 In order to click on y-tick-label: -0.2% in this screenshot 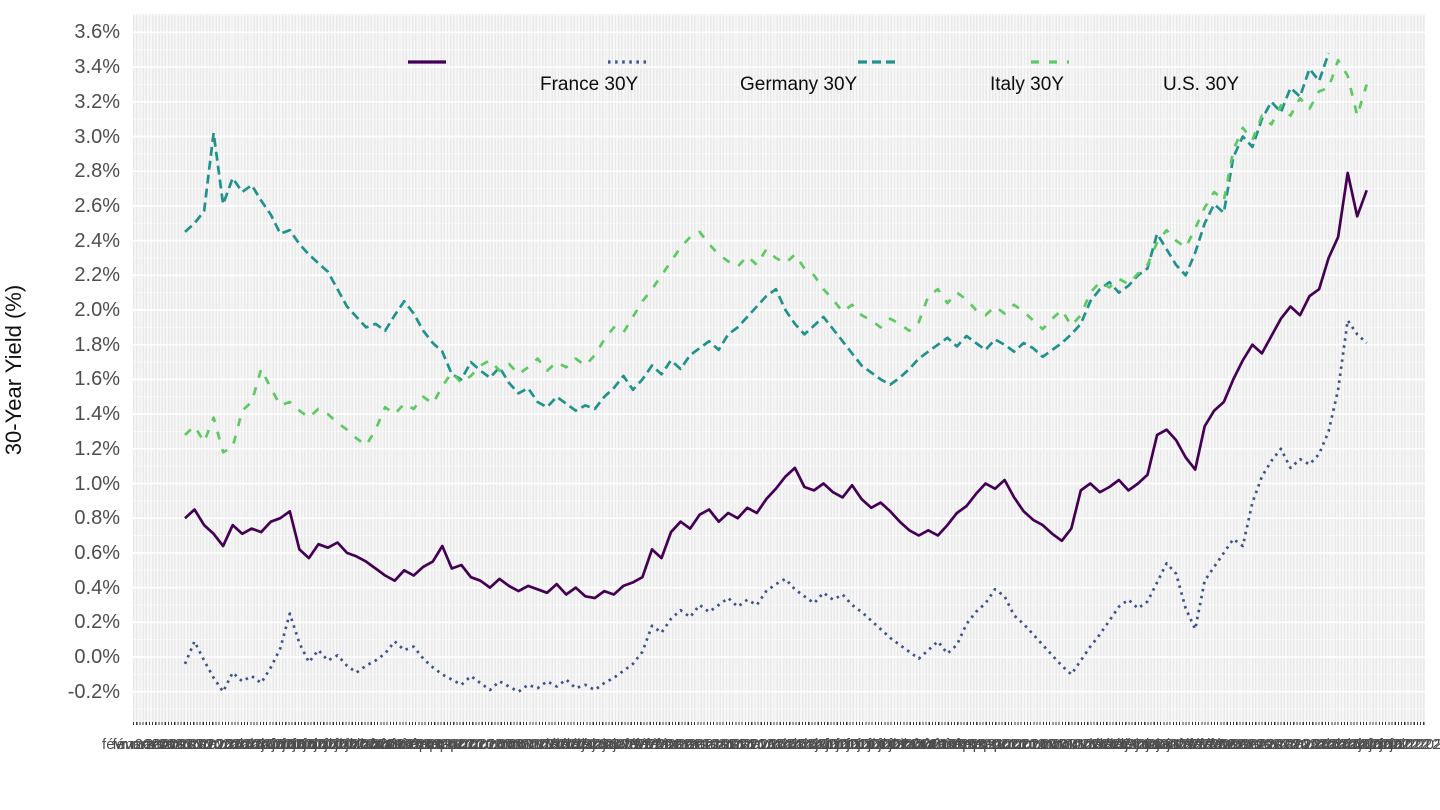, I will do `click(93, 691)`.